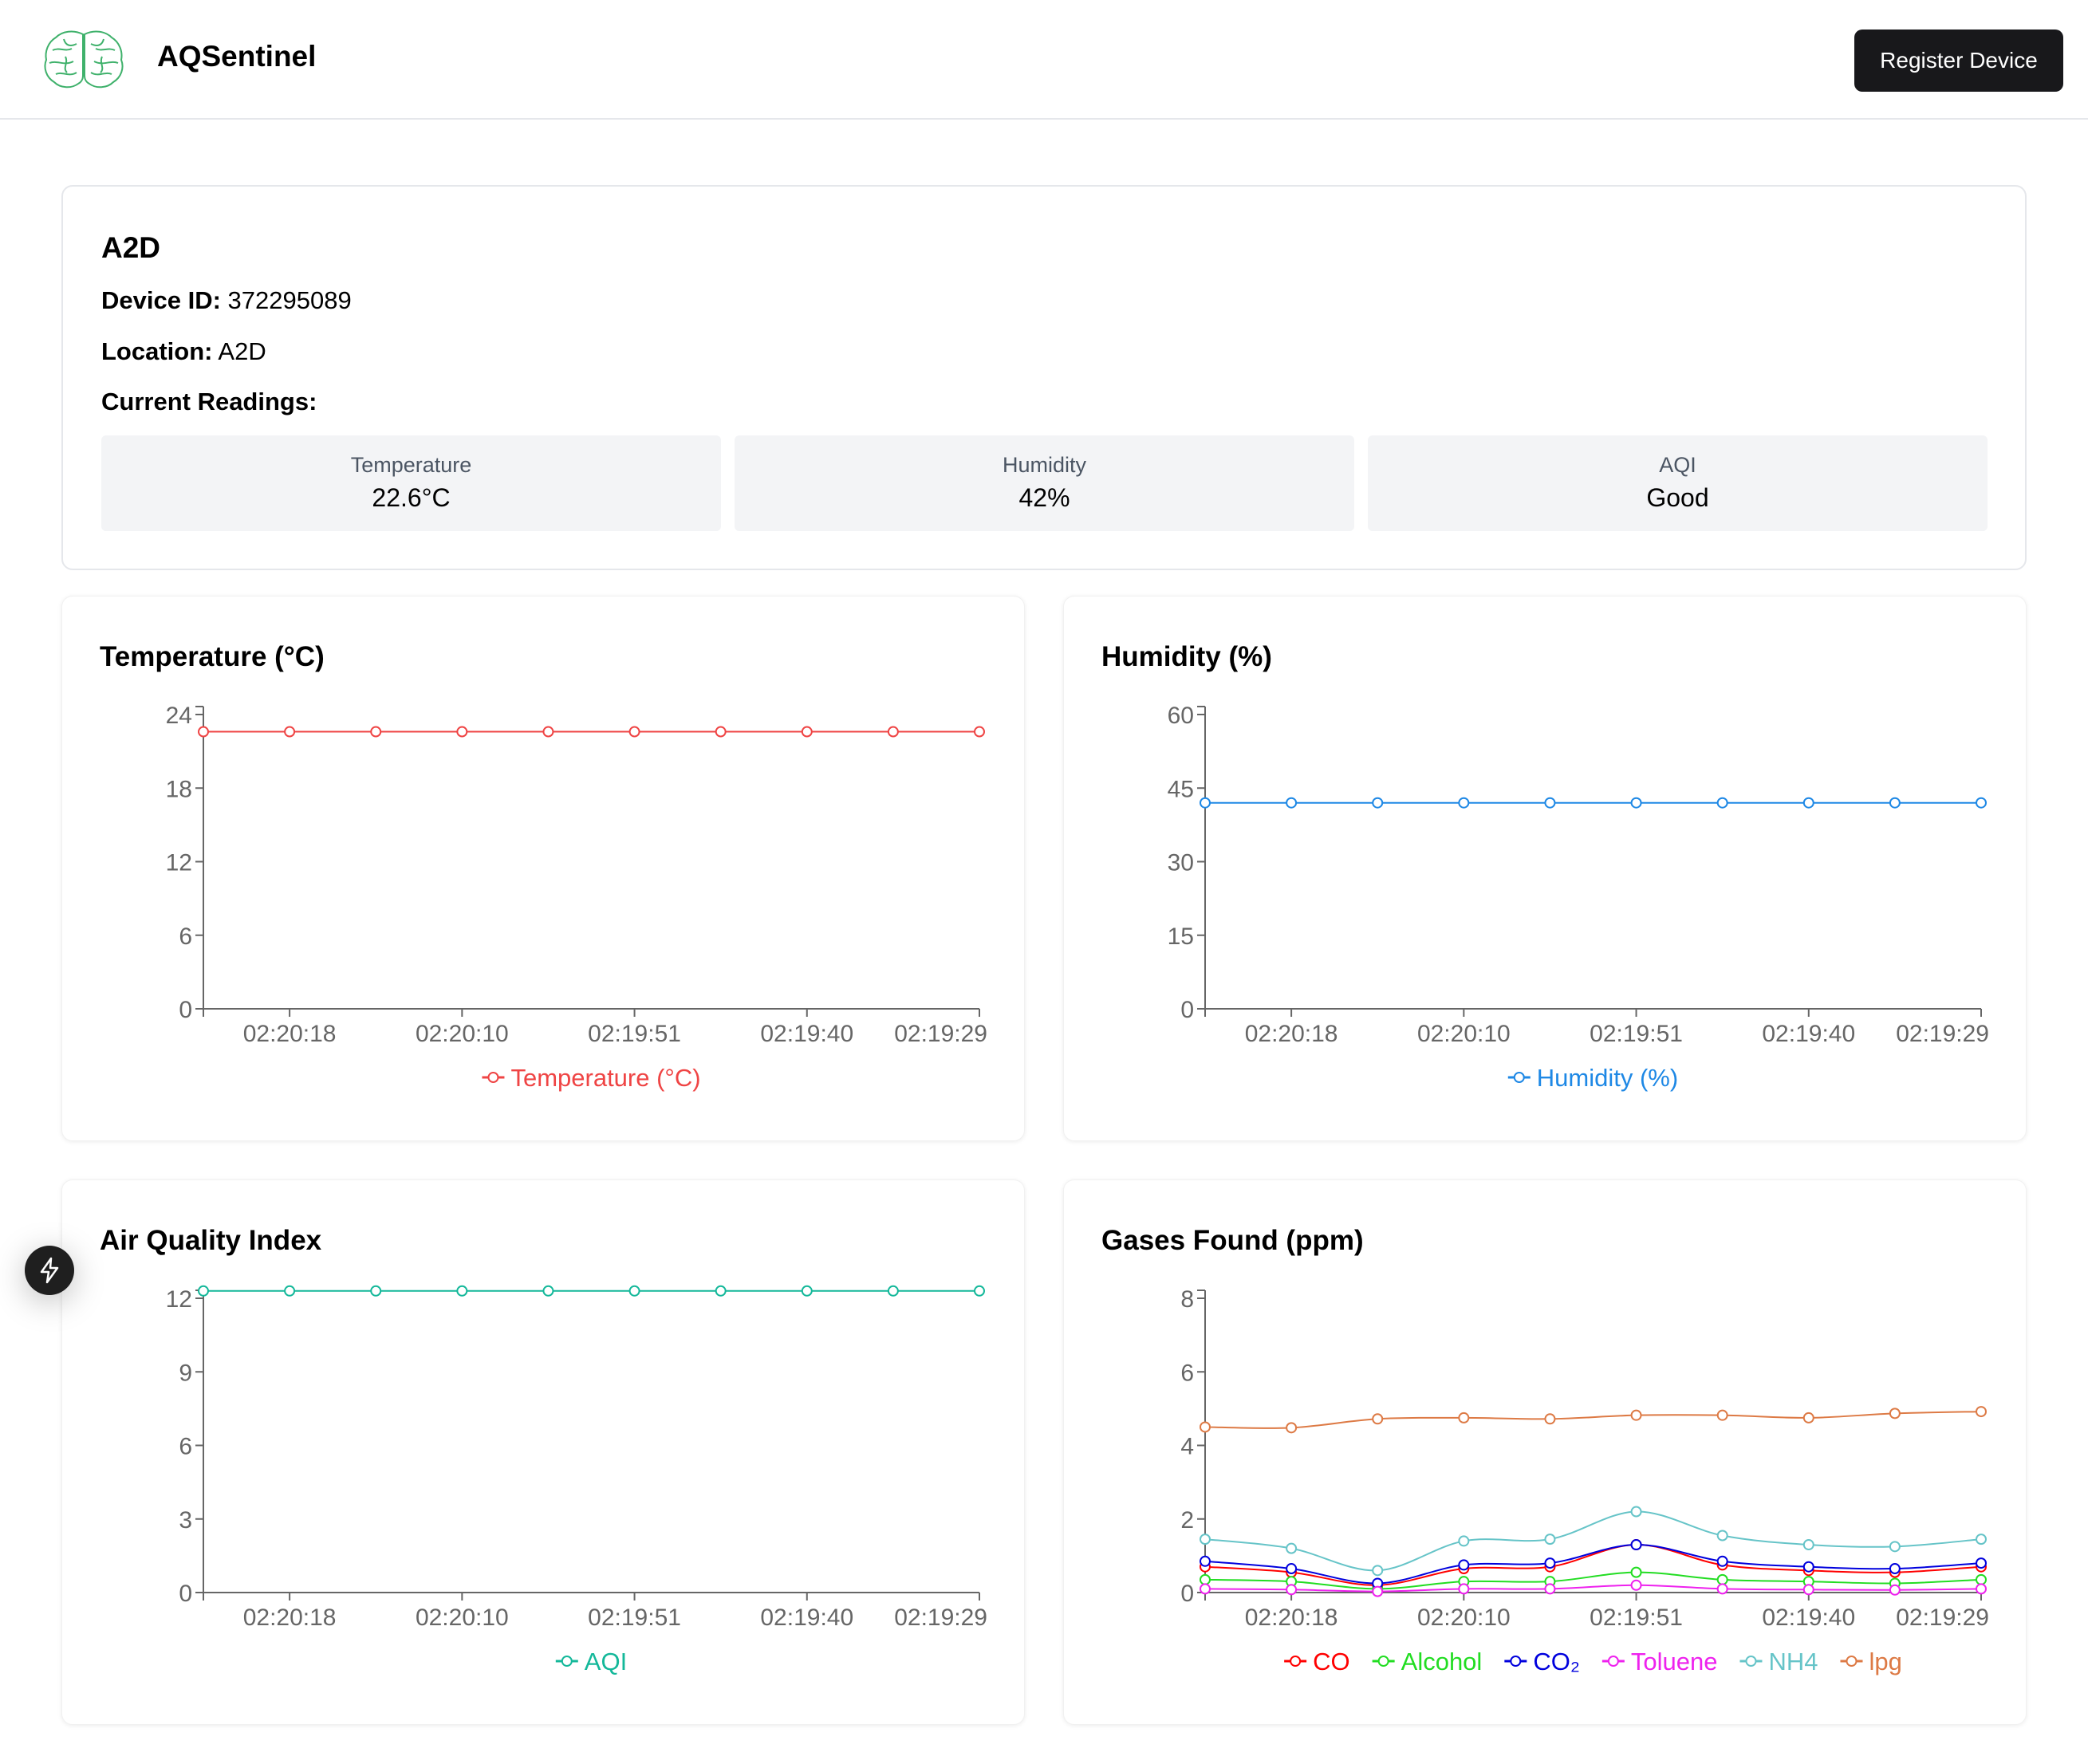 The width and height of the screenshot is (2088, 1764). Describe the element at coordinates (1181, 937) in the screenshot. I see `y-tick-label: 15` at that location.